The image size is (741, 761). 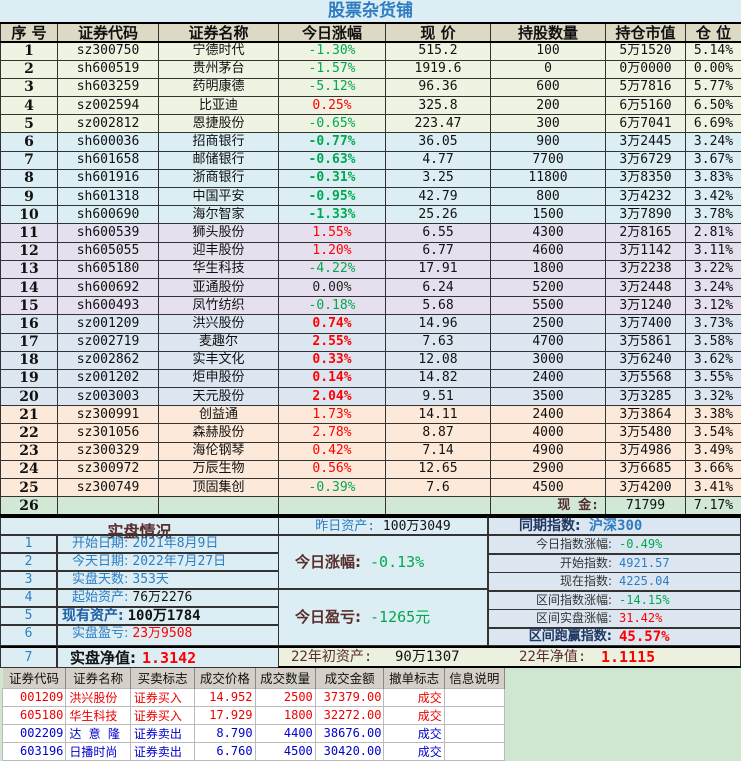 What do you see at coordinates (548, 160) in the screenshot?
I see `cell-qty: 7700` at bounding box center [548, 160].